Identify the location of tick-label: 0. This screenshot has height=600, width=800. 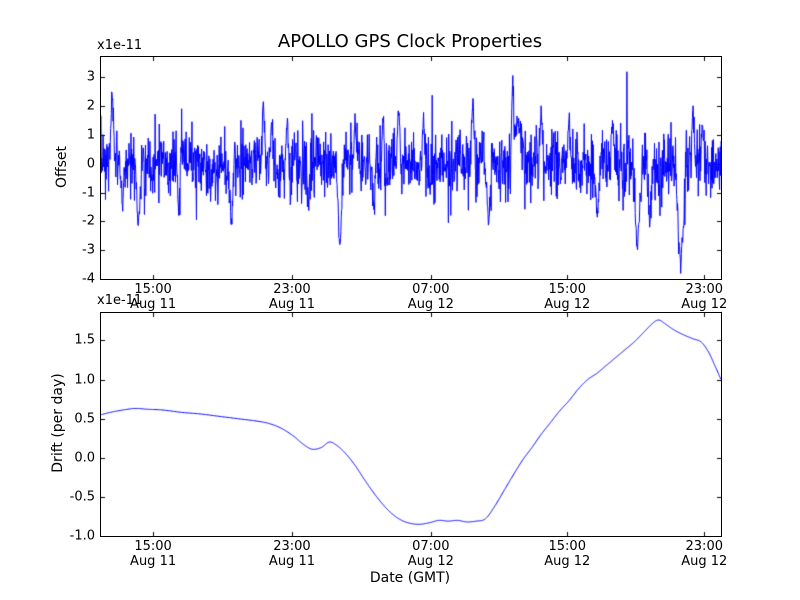
(90, 164).